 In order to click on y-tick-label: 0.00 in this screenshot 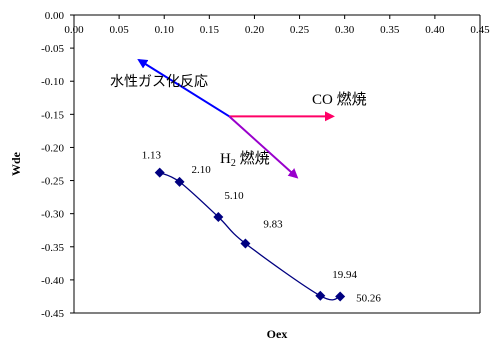, I will do `click(55, 16)`.